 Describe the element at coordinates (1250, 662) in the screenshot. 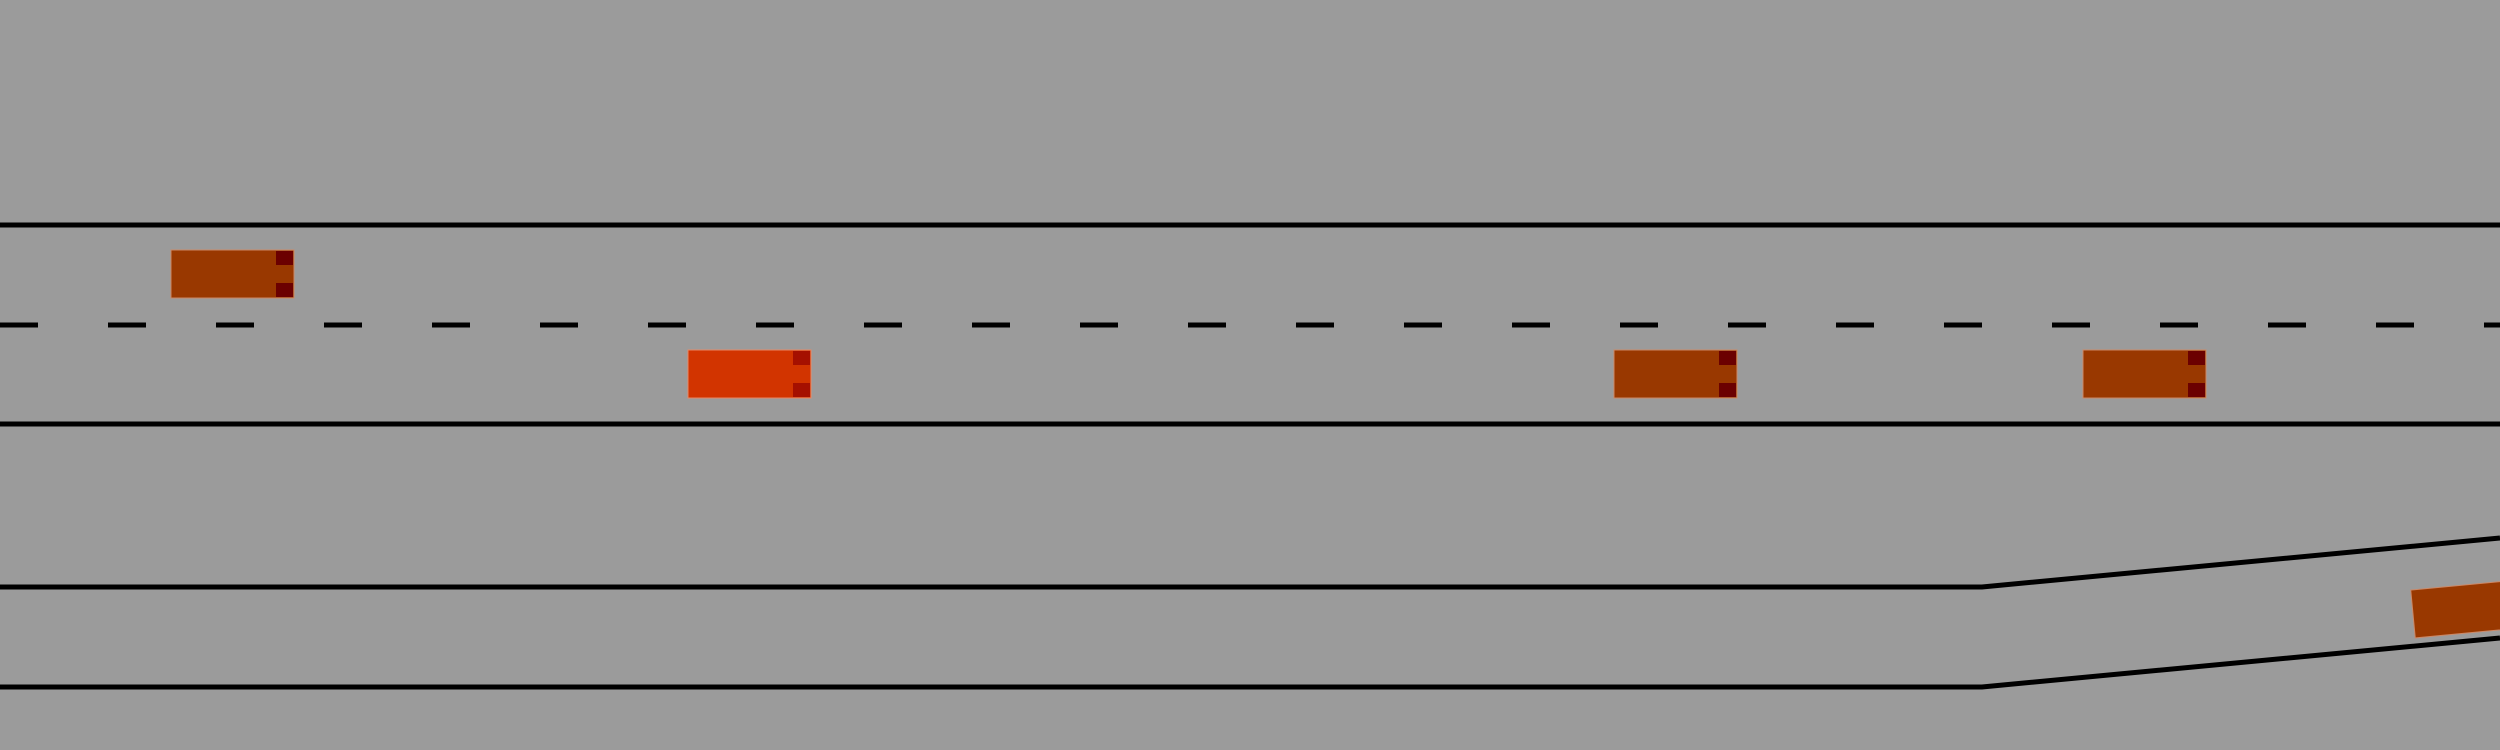

I see `ramp-bottom-edge-line` at that location.